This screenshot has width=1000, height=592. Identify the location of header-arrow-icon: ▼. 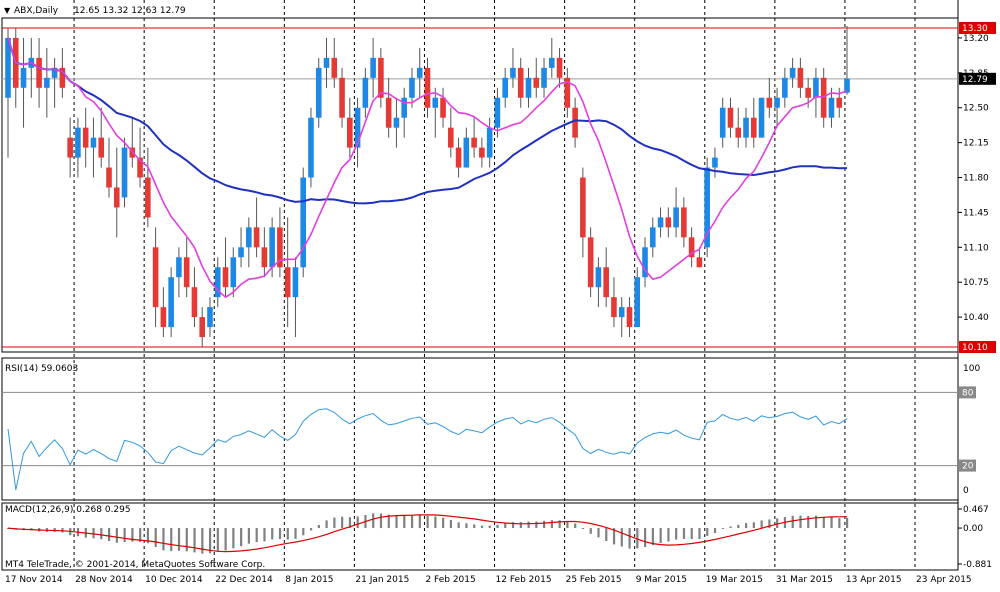
(7, 10).